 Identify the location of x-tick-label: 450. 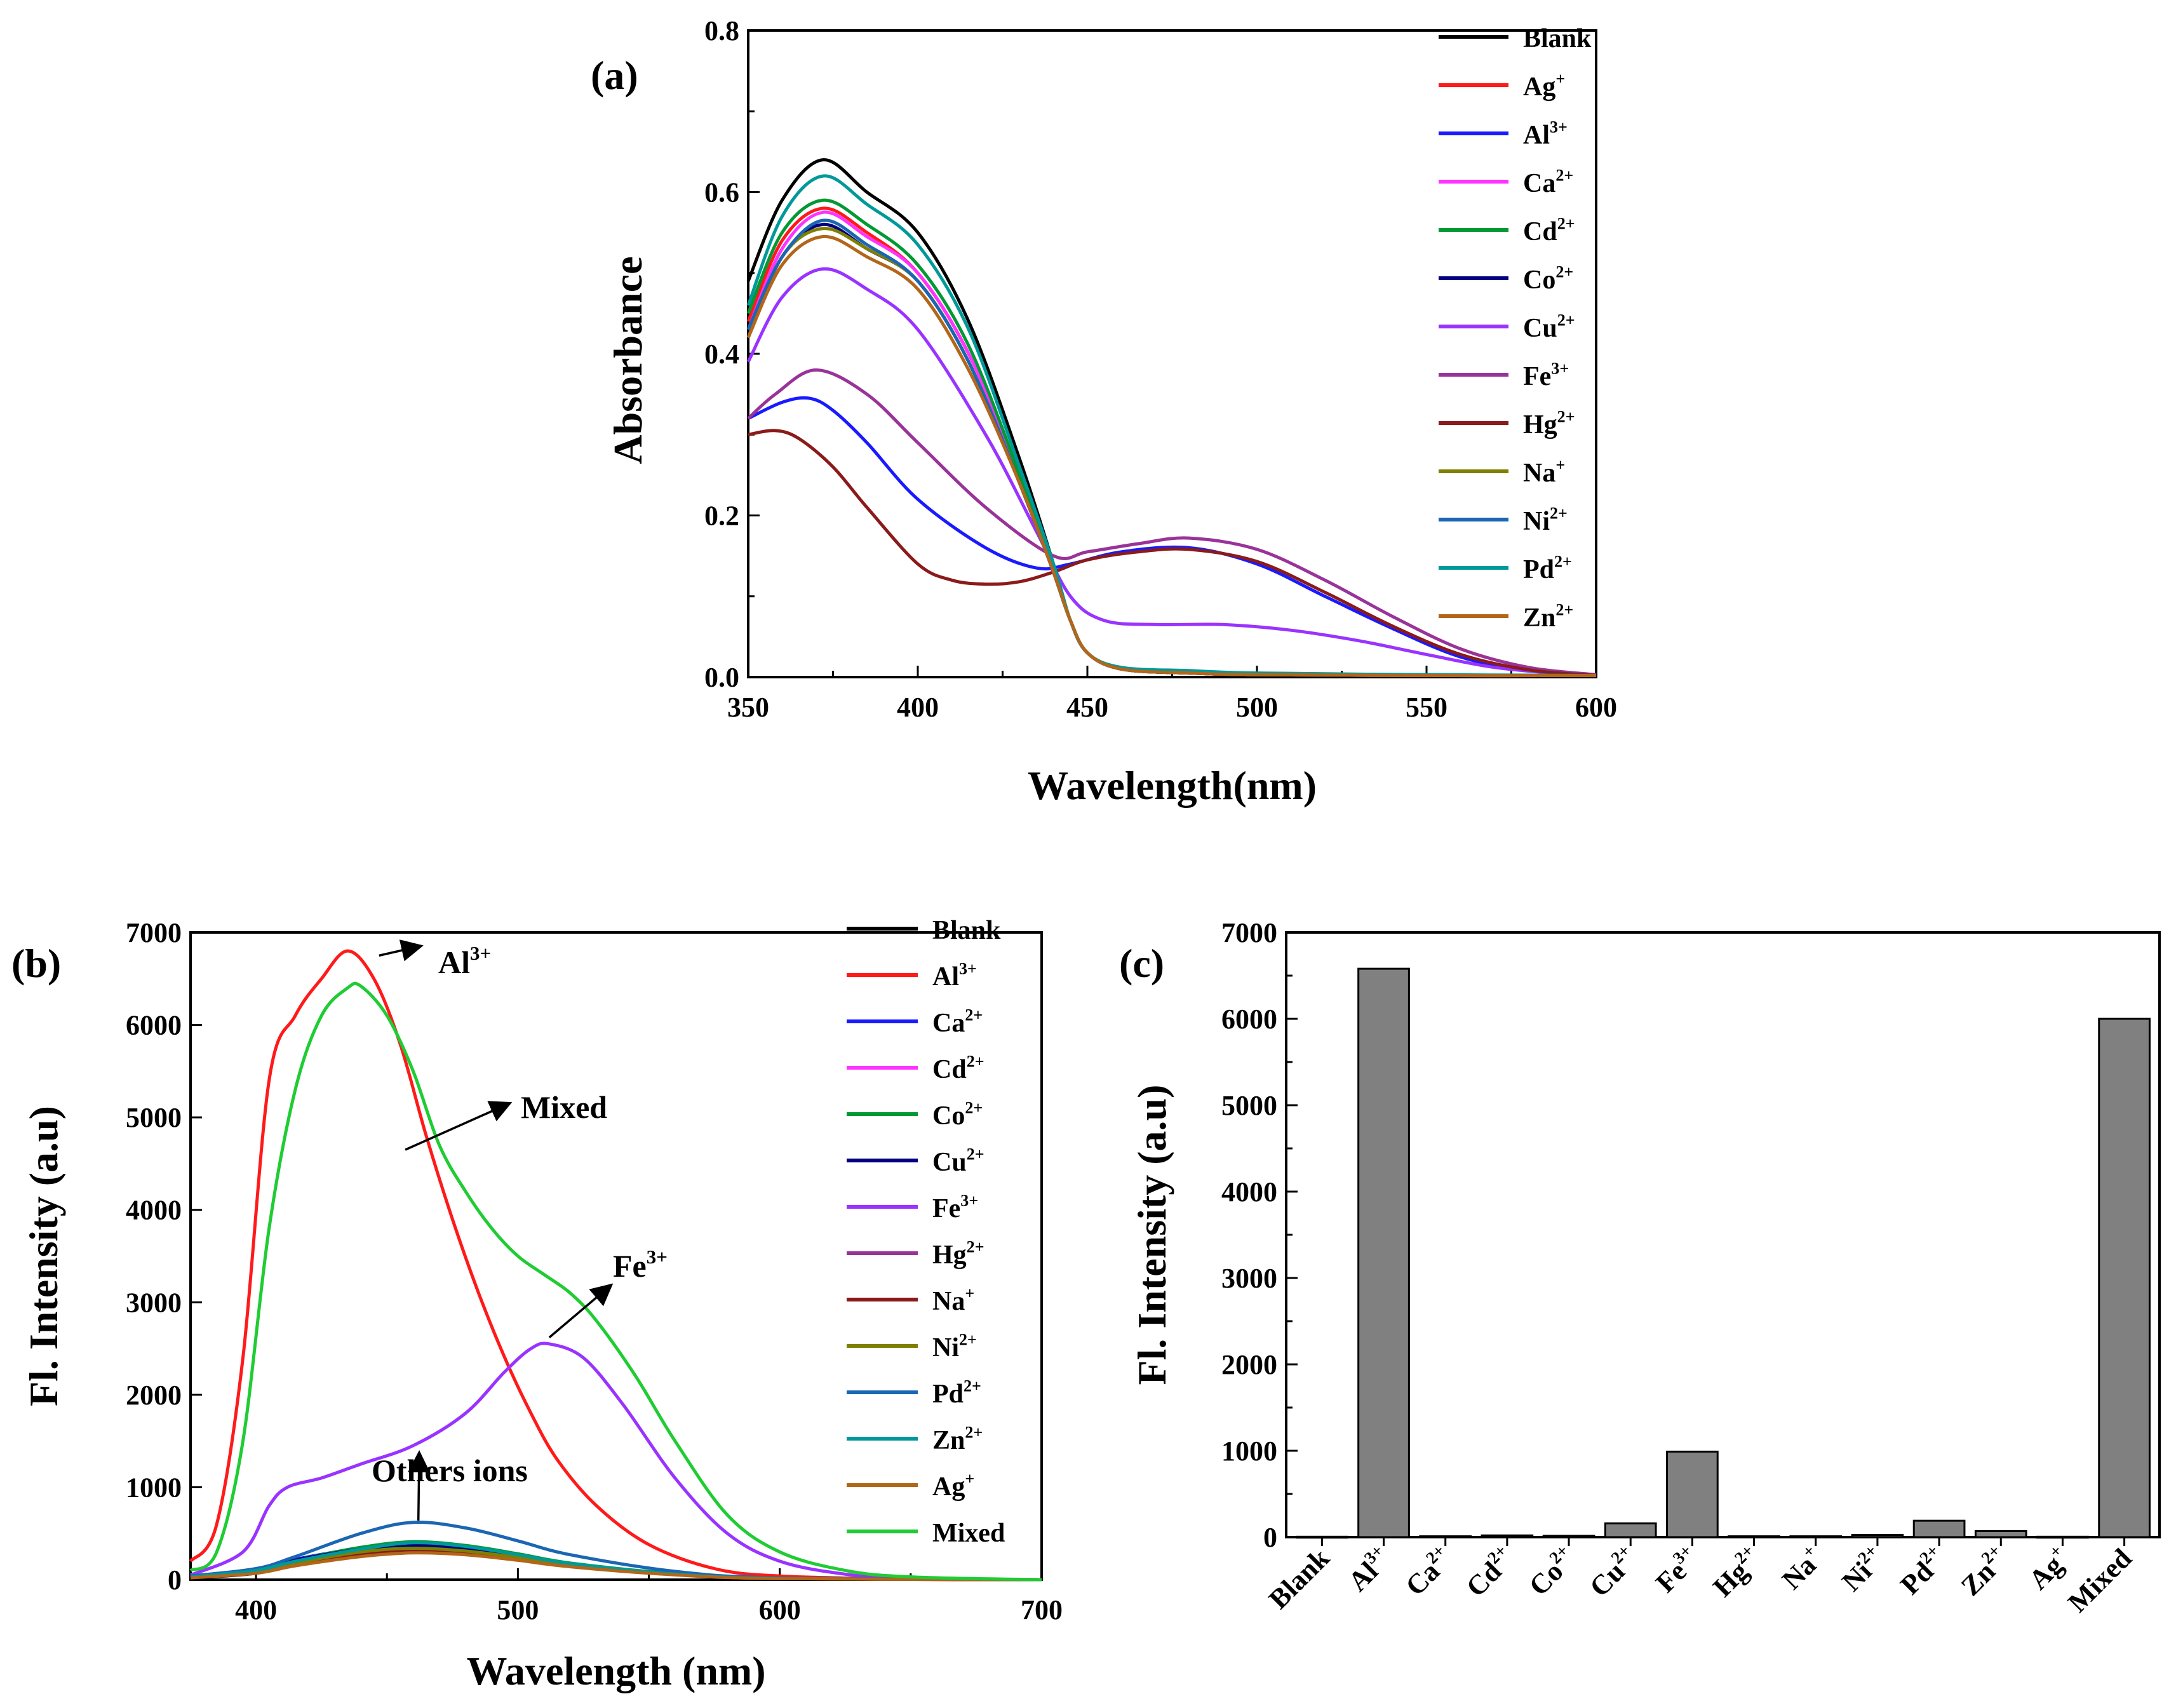
(1087, 707).